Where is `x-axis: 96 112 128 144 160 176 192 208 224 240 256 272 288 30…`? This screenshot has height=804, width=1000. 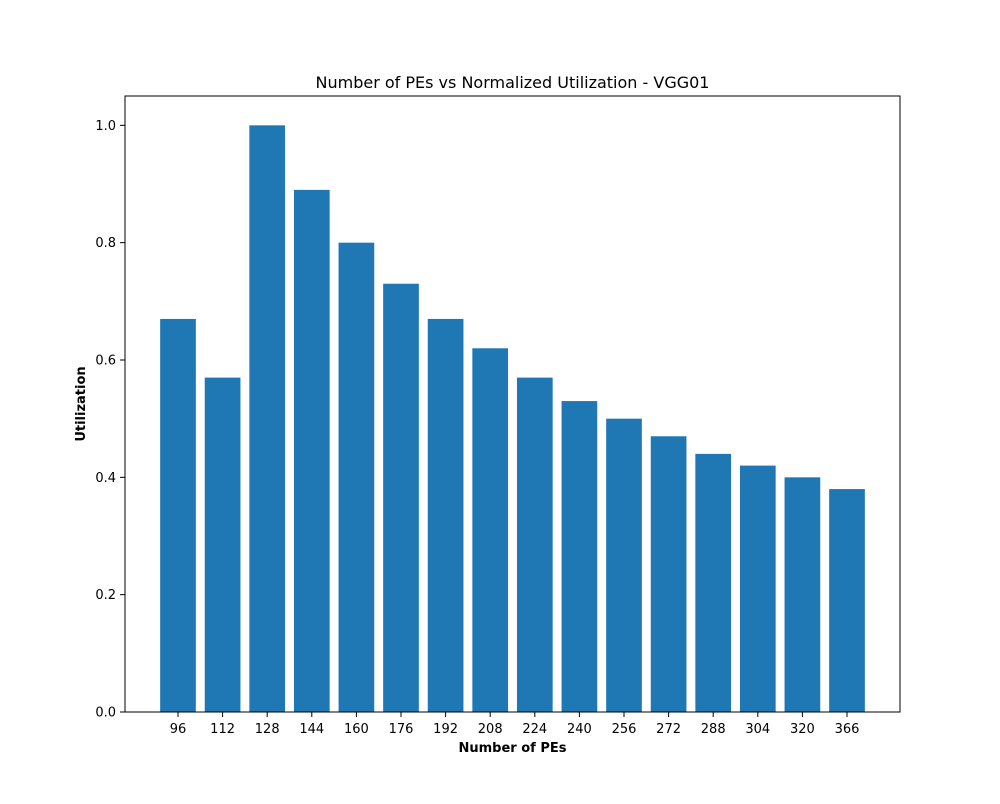
x-axis: 96 112 128 144 160 176 192 208 224 240 256 272 288 30… is located at coordinates (515, 724).